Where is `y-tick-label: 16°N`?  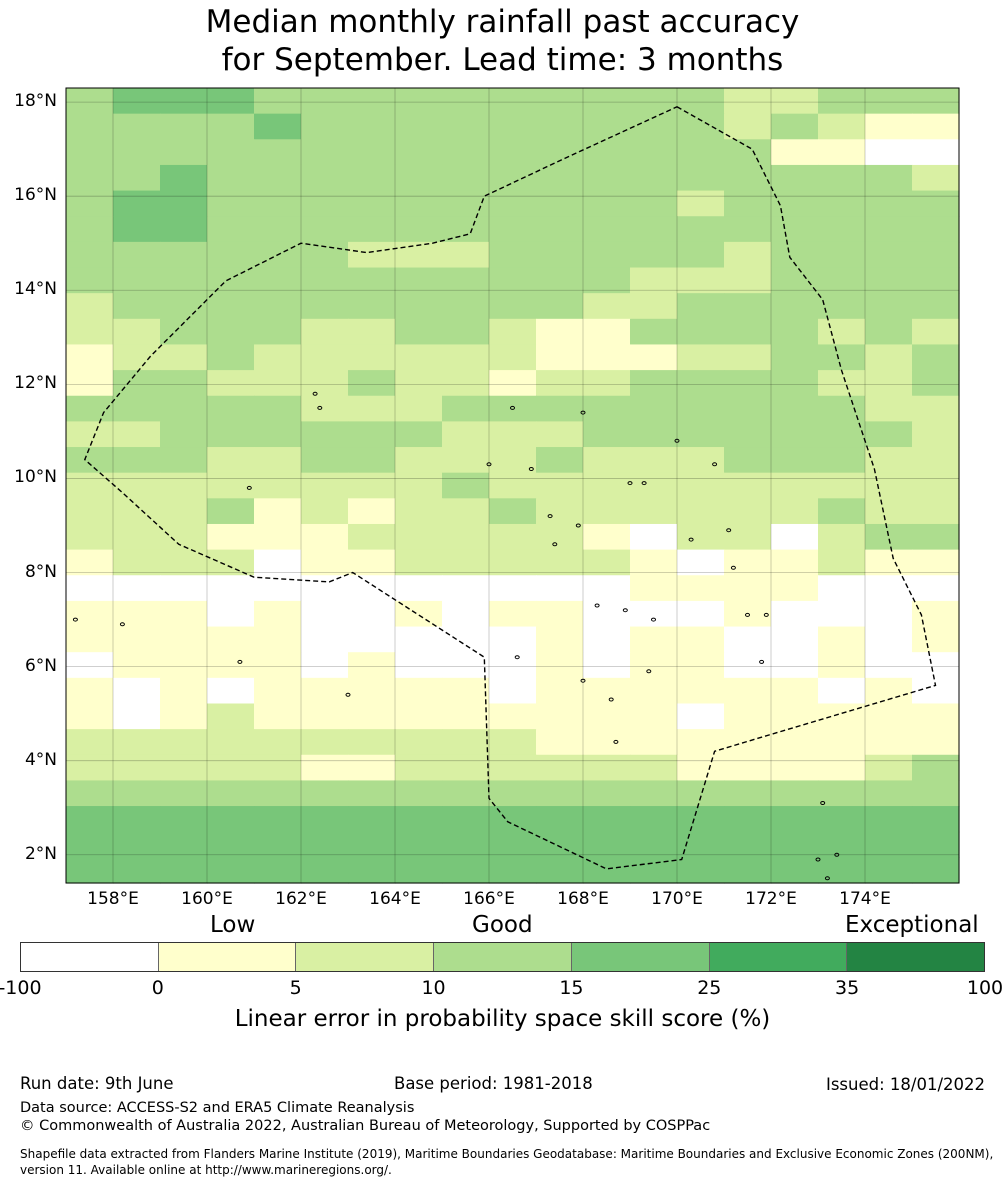 y-tick-label: 16°N is located at coordinates (35, 195).